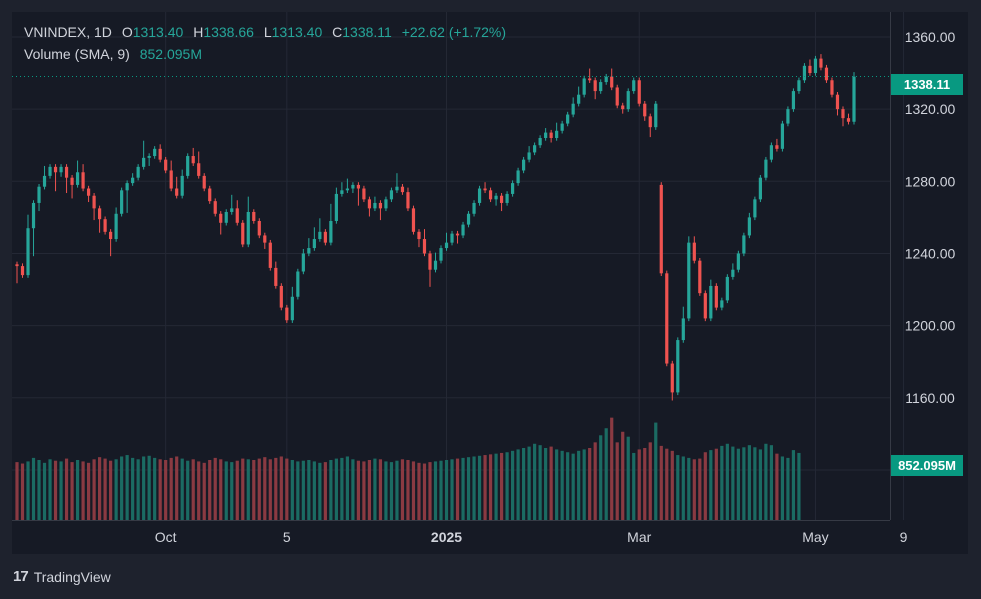  I want to click on volume-label: Volume (SMA, 9), so click(77, 54).